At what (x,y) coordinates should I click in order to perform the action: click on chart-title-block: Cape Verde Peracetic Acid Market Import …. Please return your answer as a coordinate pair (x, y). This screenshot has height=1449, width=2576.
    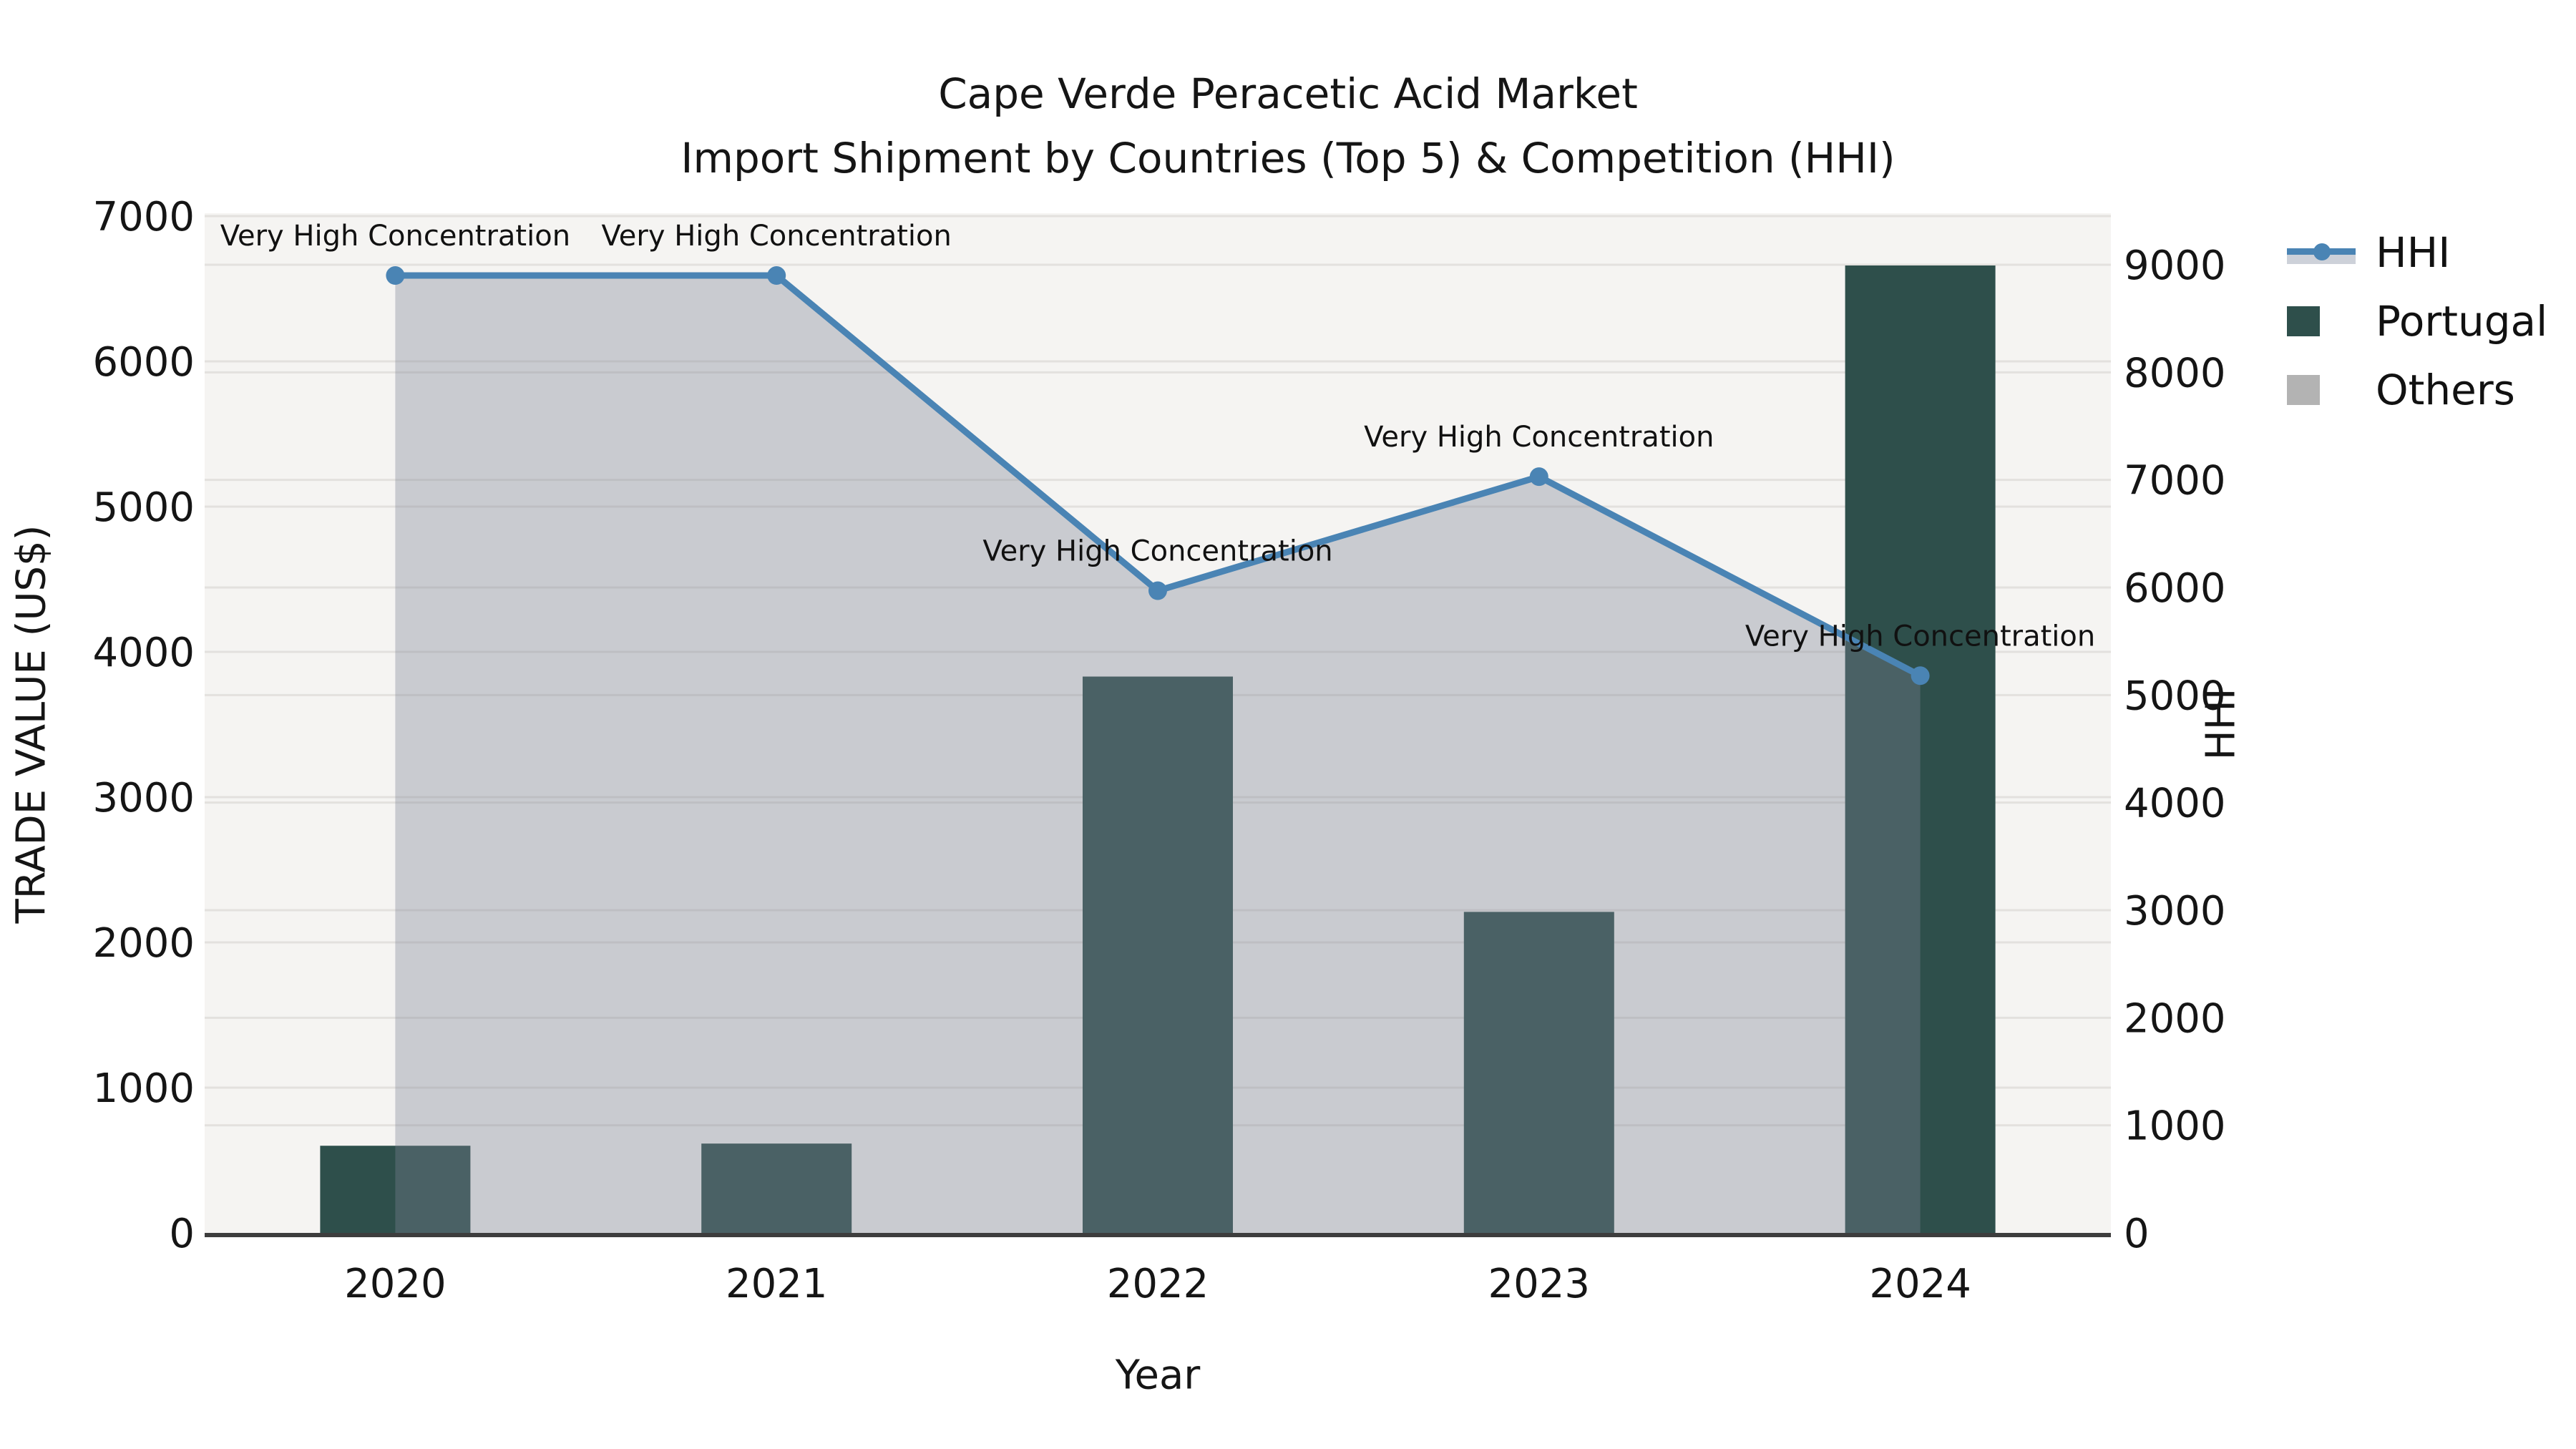
    Looking at the image, I should click on (1288, 126).